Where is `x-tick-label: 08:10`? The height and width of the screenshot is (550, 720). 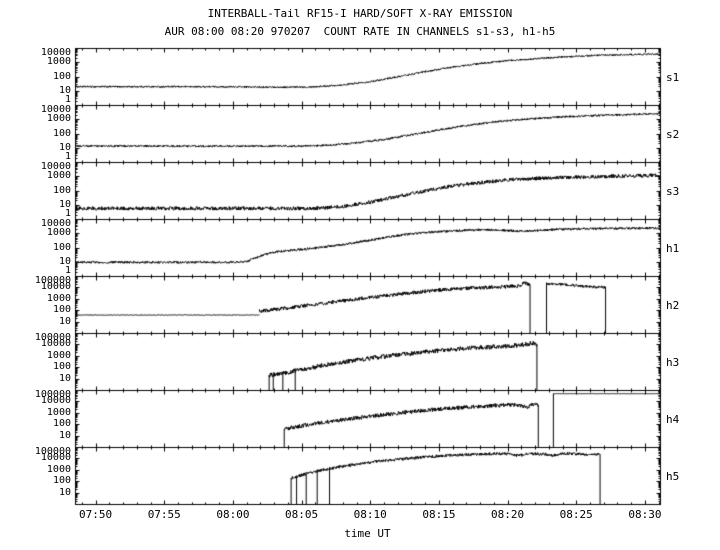
x-tick-label: 08:10 is located at coordinates (370, 514).